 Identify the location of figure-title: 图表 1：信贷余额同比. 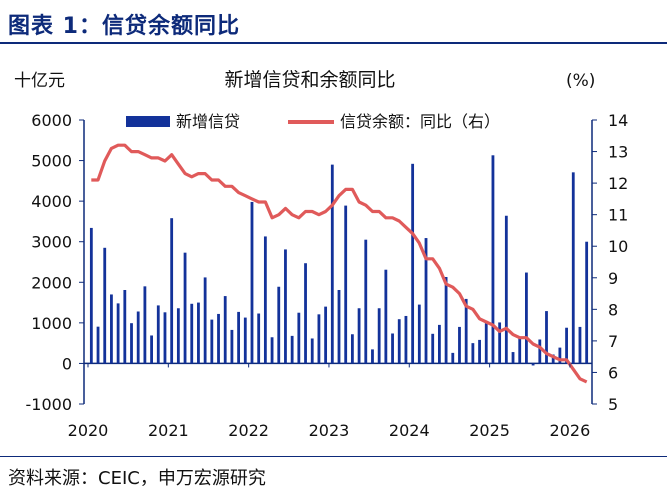
(124, 26).